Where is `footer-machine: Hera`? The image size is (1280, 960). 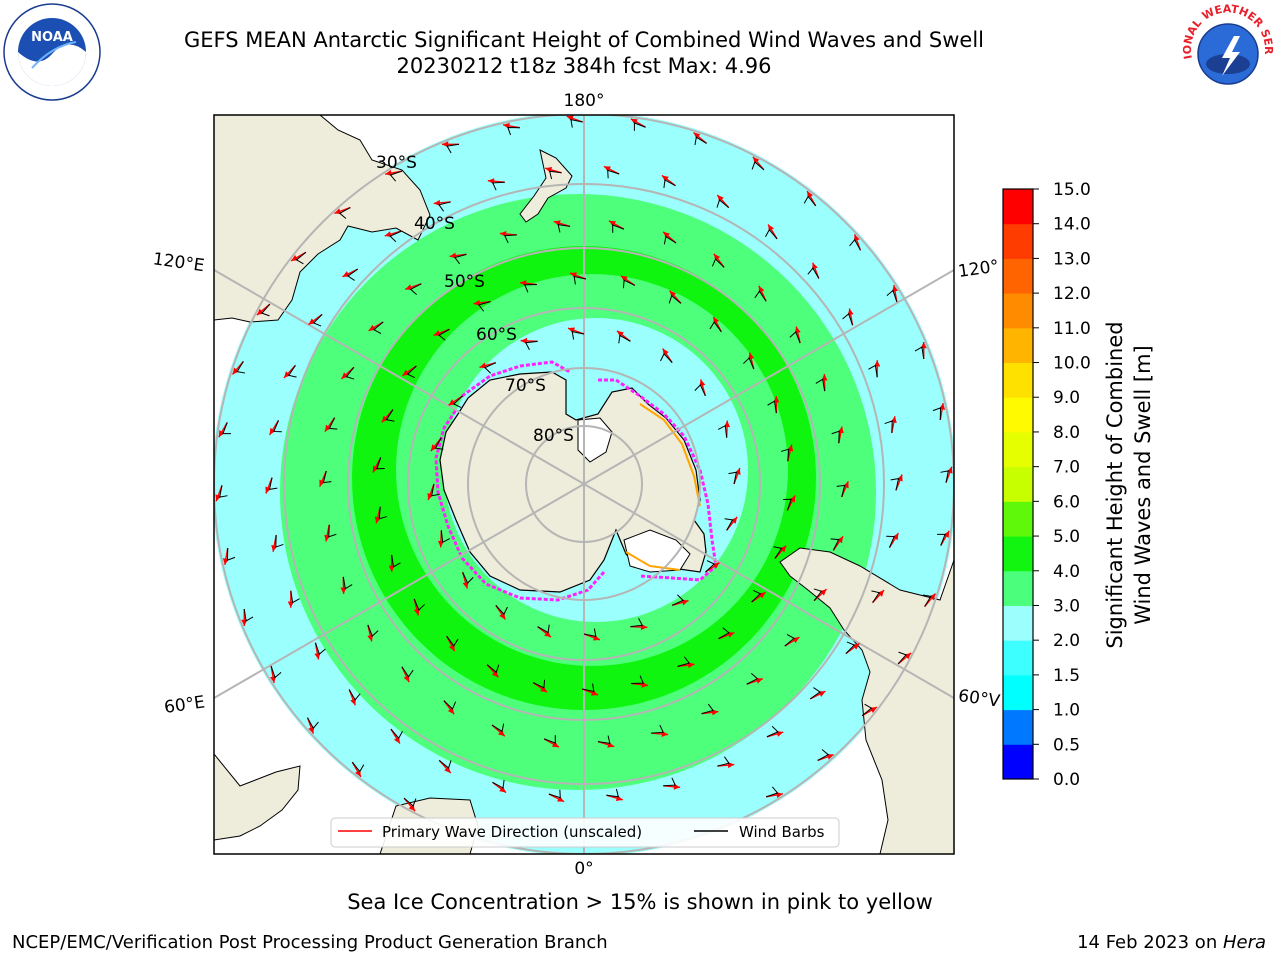
footer-machine: Hera is located at coordinates (1244, 942).